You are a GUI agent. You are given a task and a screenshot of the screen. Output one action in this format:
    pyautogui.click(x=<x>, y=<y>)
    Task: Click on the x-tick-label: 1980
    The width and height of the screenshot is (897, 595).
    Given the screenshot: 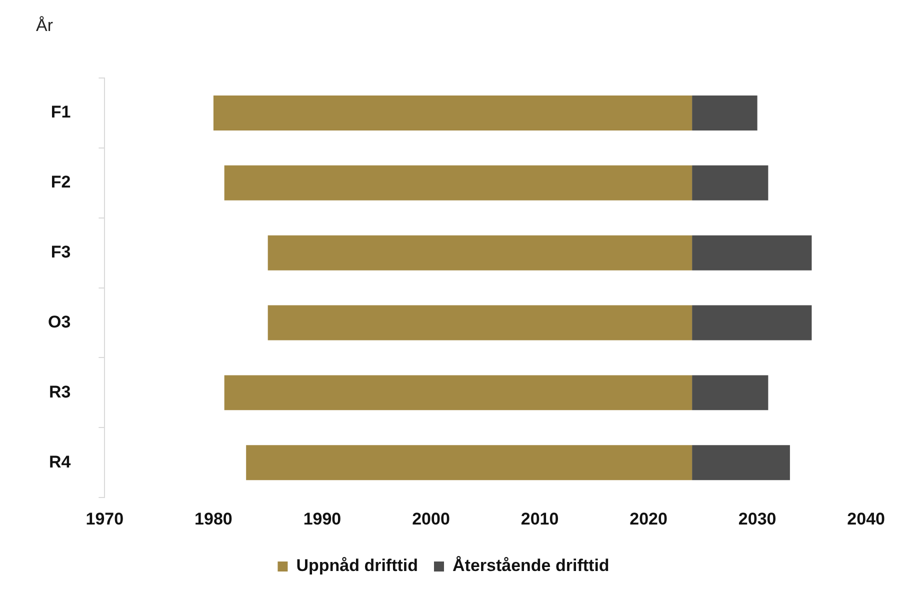 What is the action you would take?
    pyautogui.click(x=213, y=518)
    